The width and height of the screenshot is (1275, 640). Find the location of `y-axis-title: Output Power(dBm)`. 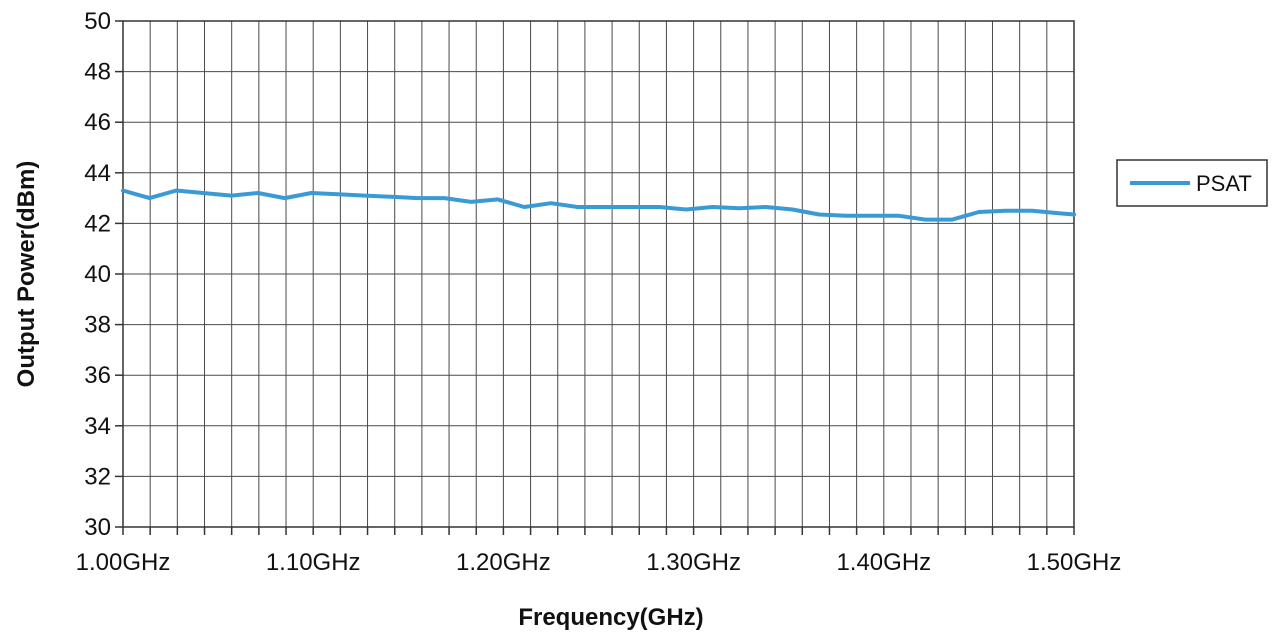

y-axis-title: Output Power(dBm) is located at coordinates (26, 274).